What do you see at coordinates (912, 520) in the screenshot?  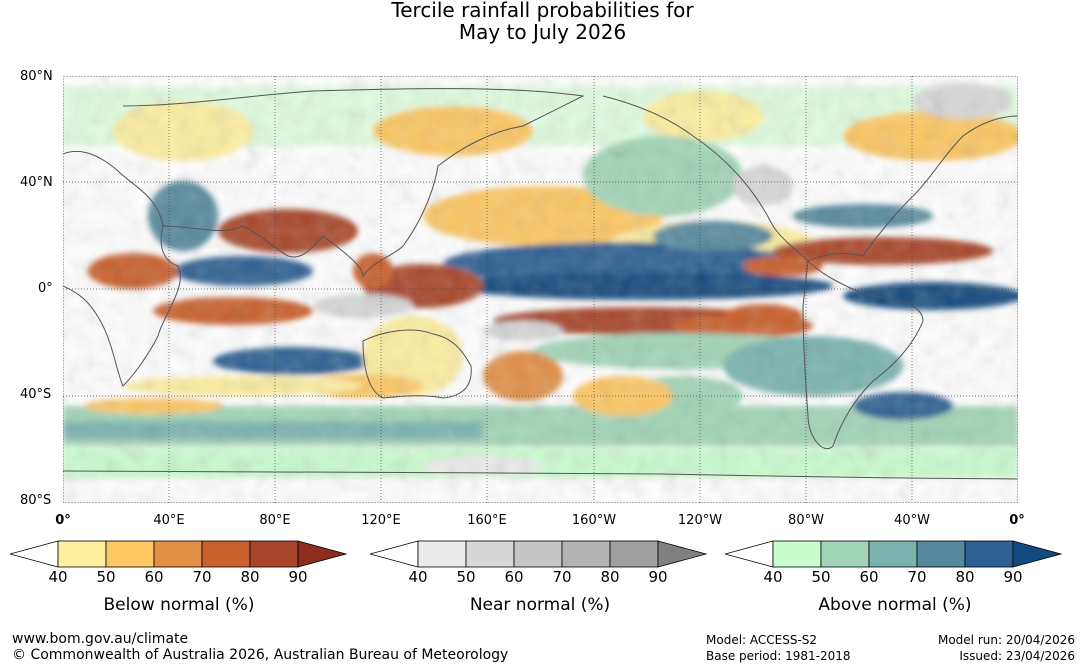 I see `lon-label-40w: 40°W` at bounding box center [912, 520].